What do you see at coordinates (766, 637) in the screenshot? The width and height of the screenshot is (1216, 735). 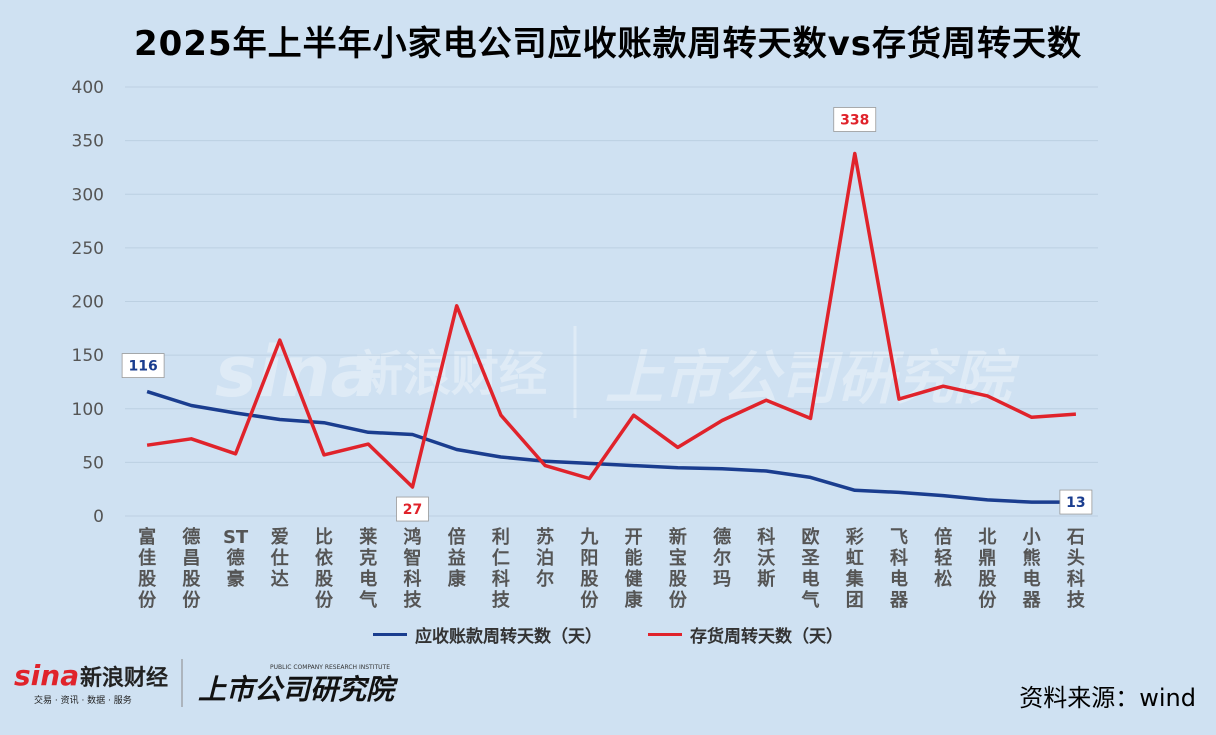 I see `legend-label-inventory: 存货周转天数（天）` at bounding box center [766, 637].